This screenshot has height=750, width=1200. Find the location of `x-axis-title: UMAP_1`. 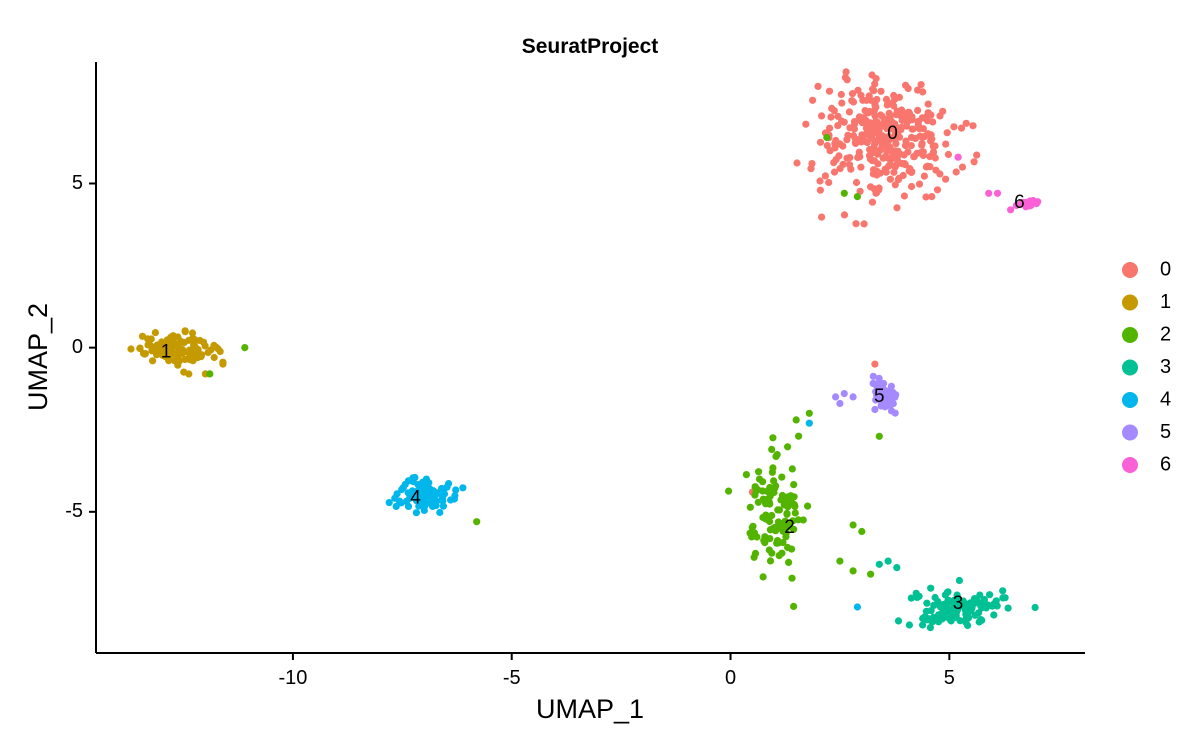

x-axis-title: UMAP_1 is located at coordinates (590, 709).